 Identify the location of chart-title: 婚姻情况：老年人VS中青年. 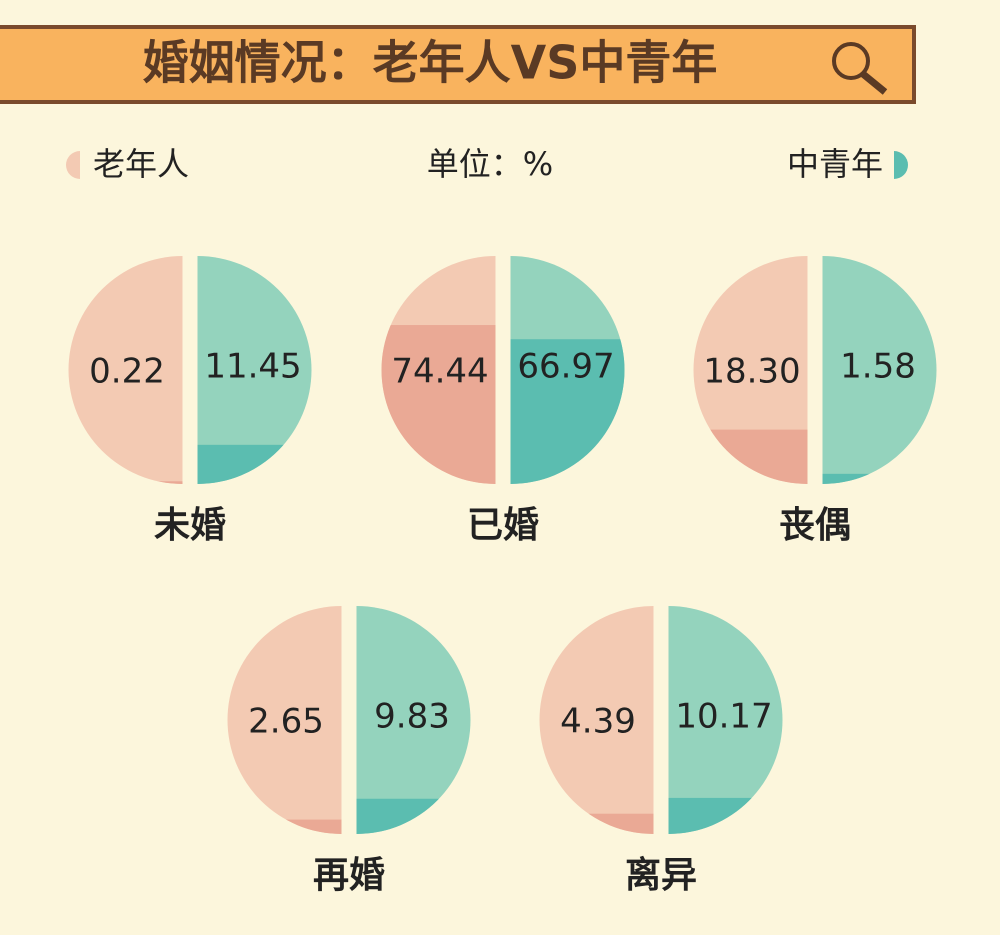
(430, 63).